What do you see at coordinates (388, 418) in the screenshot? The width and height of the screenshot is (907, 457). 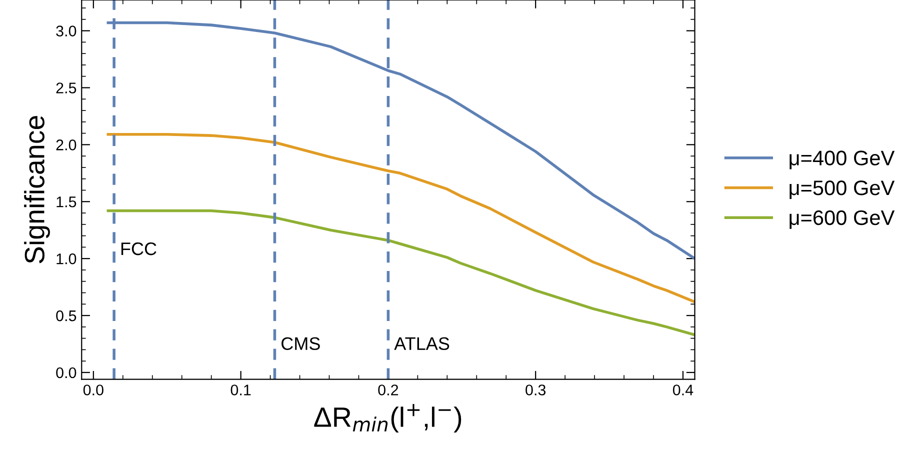 I see `x-axis-title: ΔR$_{min}$(l$^{+}$,l$^{−}$)` at bounding box center [388, 418].